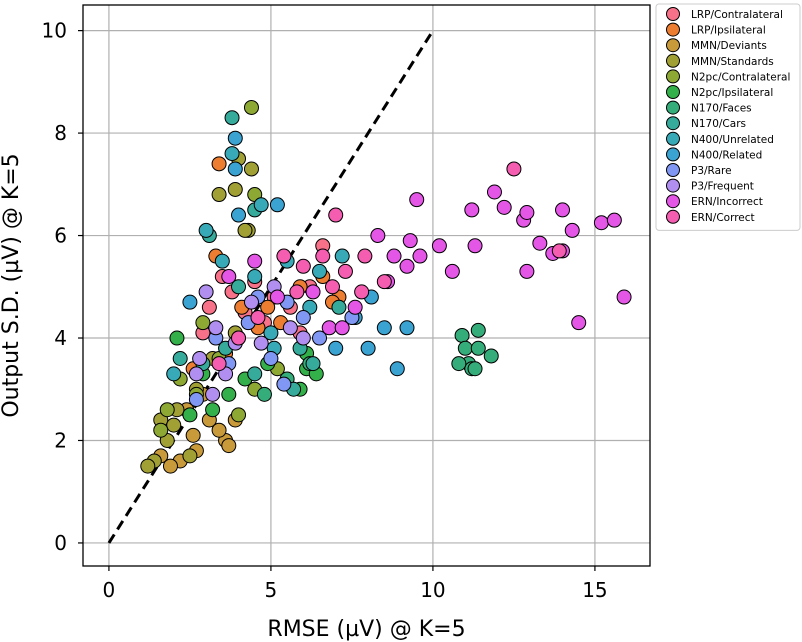 The image size is (802, 642). What do you see at coordinates (729, 46) in the screenshot?
I see `legend-label: MMN/Deviants` at bounding box center [729, 46].